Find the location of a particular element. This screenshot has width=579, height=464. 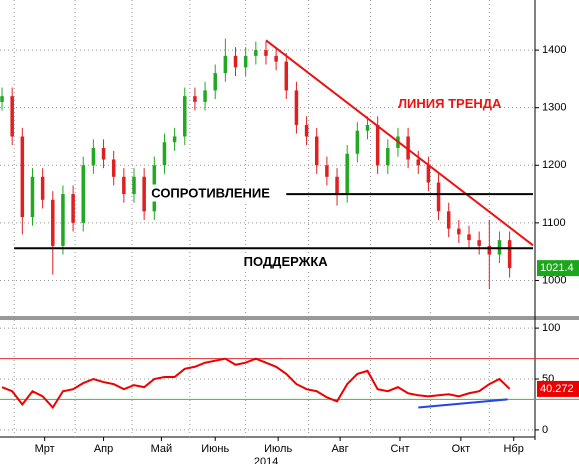

x-tick-label: Май is located at coordinates (162, 449).